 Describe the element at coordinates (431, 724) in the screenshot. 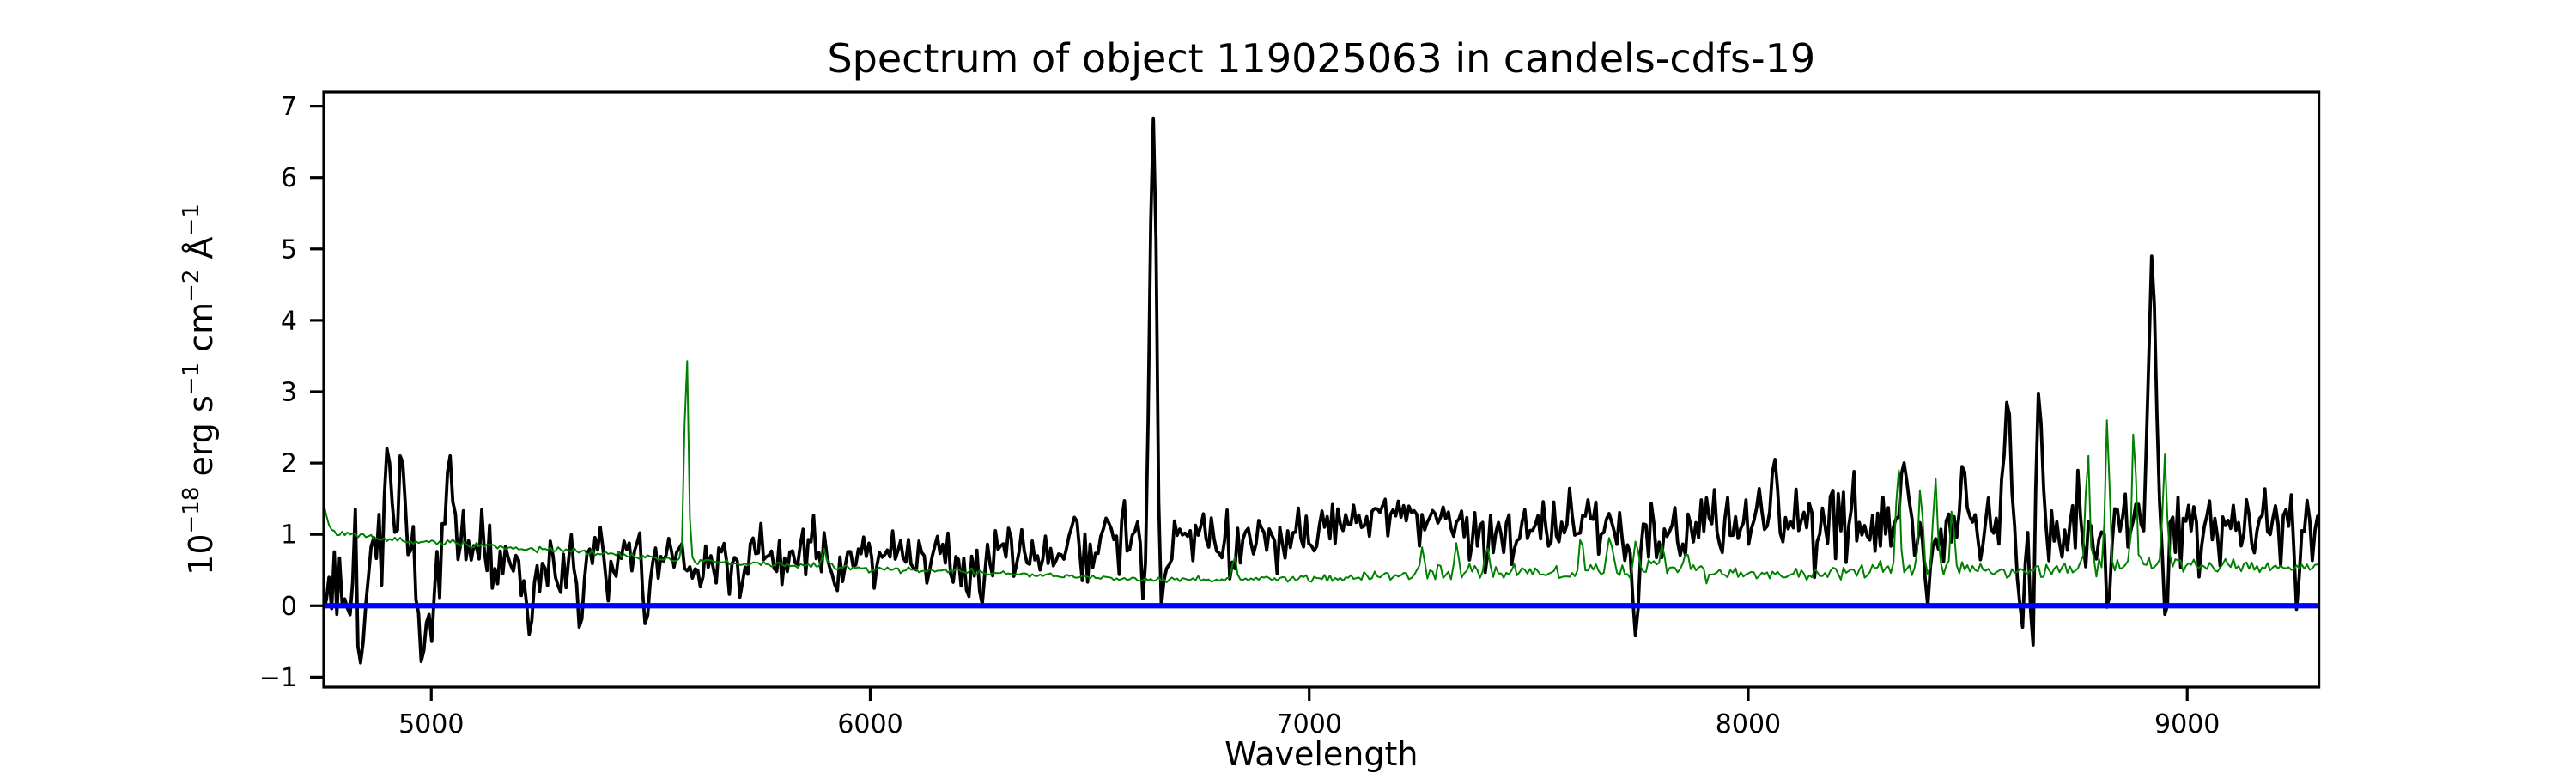

I see `x-tick-label: 5000` at that location.